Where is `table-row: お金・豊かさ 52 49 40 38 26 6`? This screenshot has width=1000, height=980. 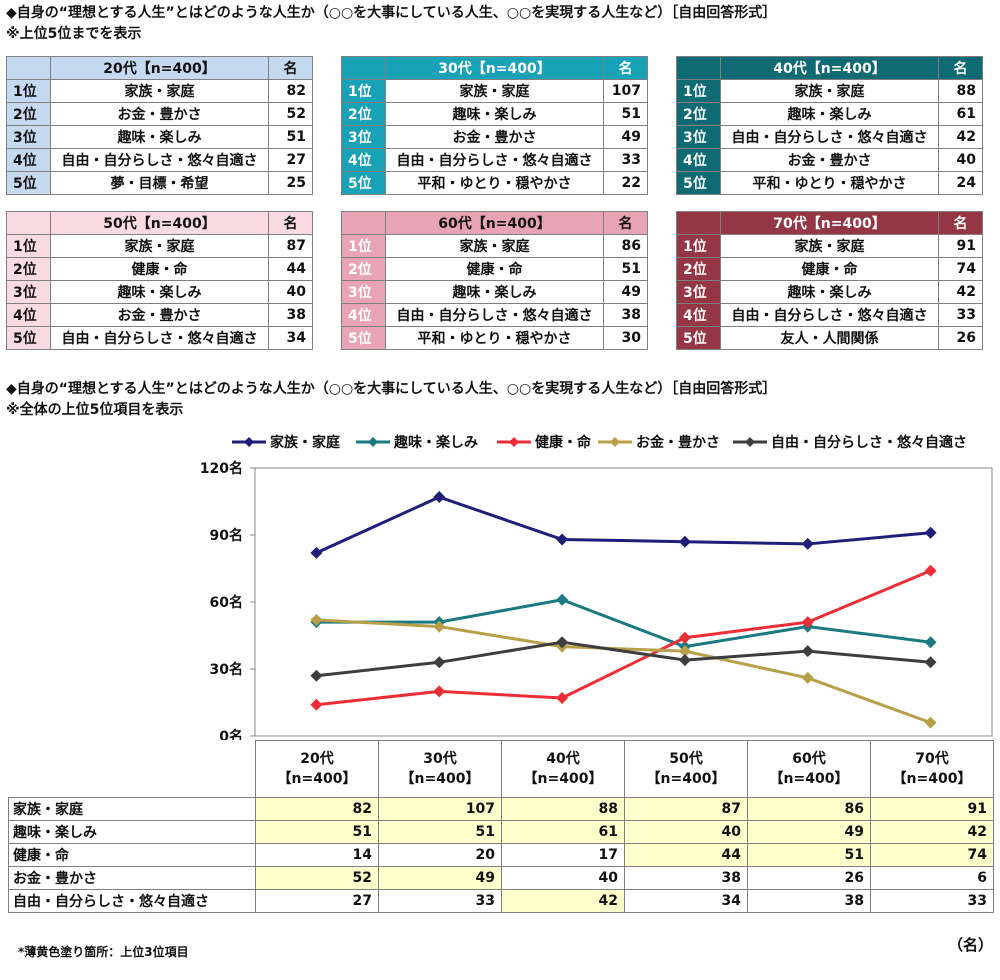
table-row: お金・豊かさ 52 49 40 38 26 6 is located at coordinates (501, 878).